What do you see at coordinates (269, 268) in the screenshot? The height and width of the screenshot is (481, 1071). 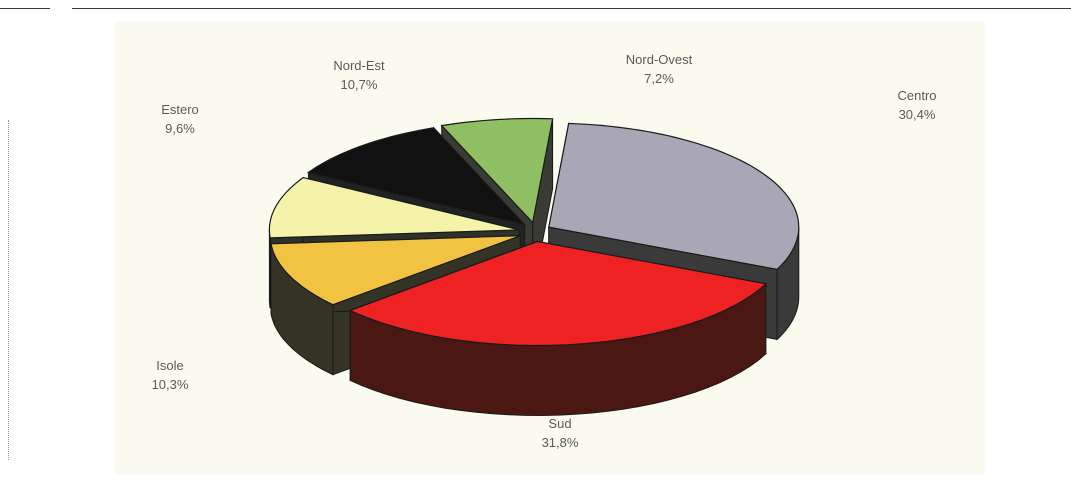 I see `slice-rim-estero` at bounding box center [269, 268].